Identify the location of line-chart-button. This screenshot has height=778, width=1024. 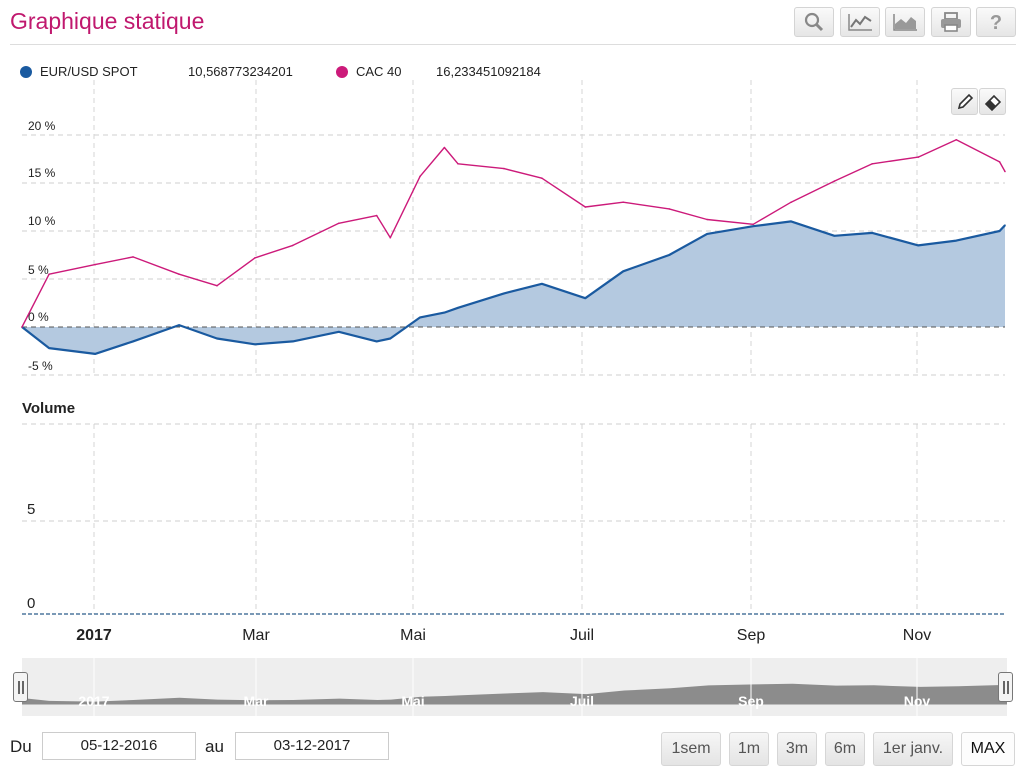
(860, 22).